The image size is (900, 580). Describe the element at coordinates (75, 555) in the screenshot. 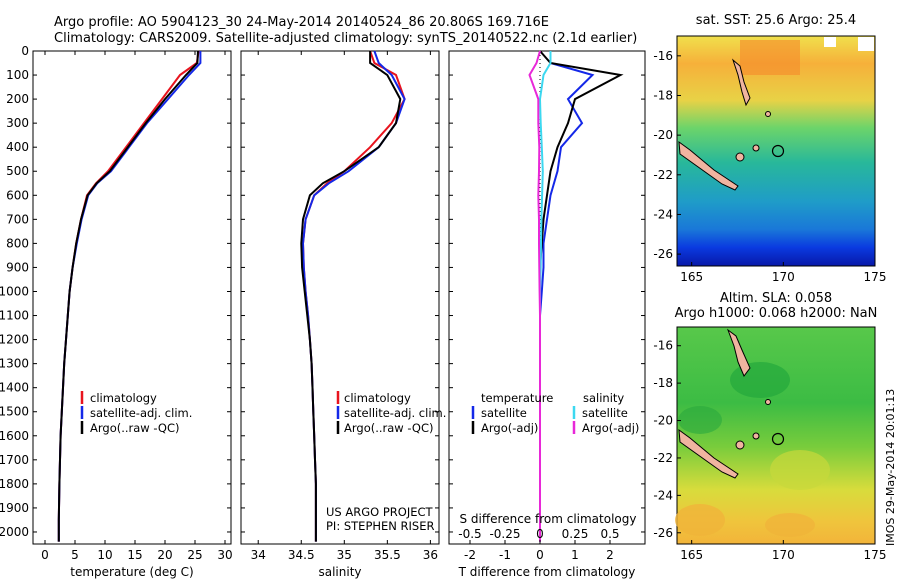

I see `x-tick-label: 5` at that location.